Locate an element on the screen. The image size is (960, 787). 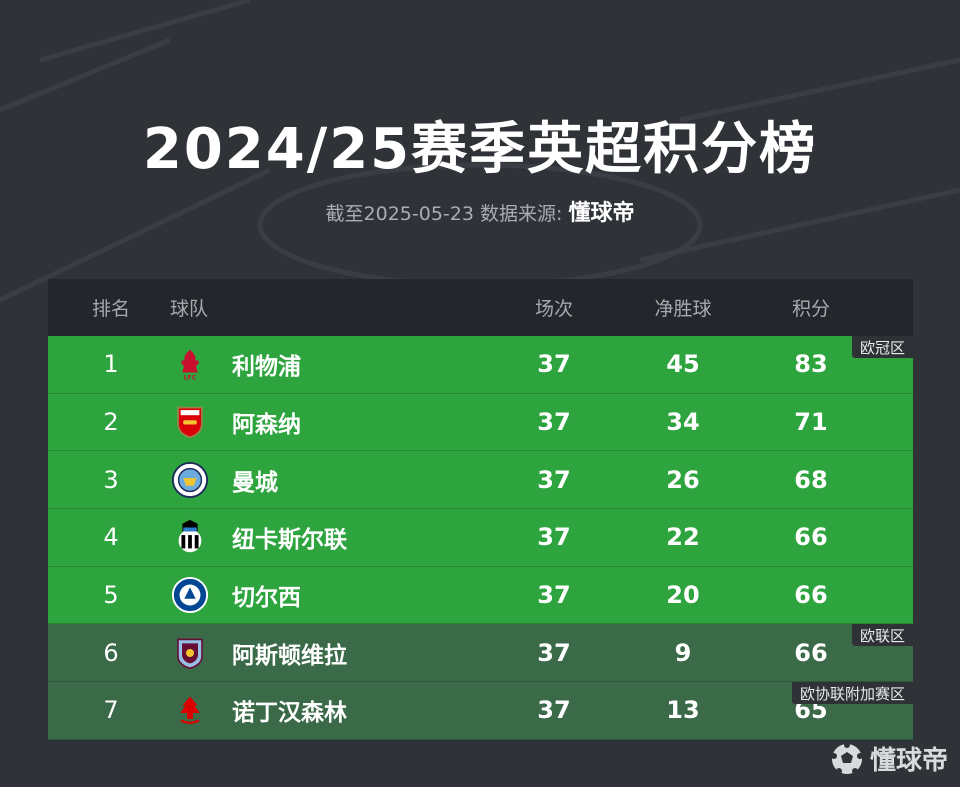
table-row: 5 切尔西 37 20 66 is located at coordinates (480, 595).